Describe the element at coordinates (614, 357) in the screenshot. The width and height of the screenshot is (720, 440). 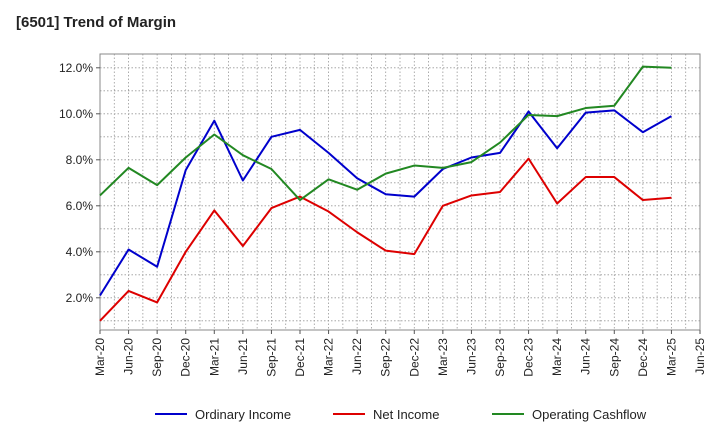
I see `x-tick-label: Sep-24` at that location.